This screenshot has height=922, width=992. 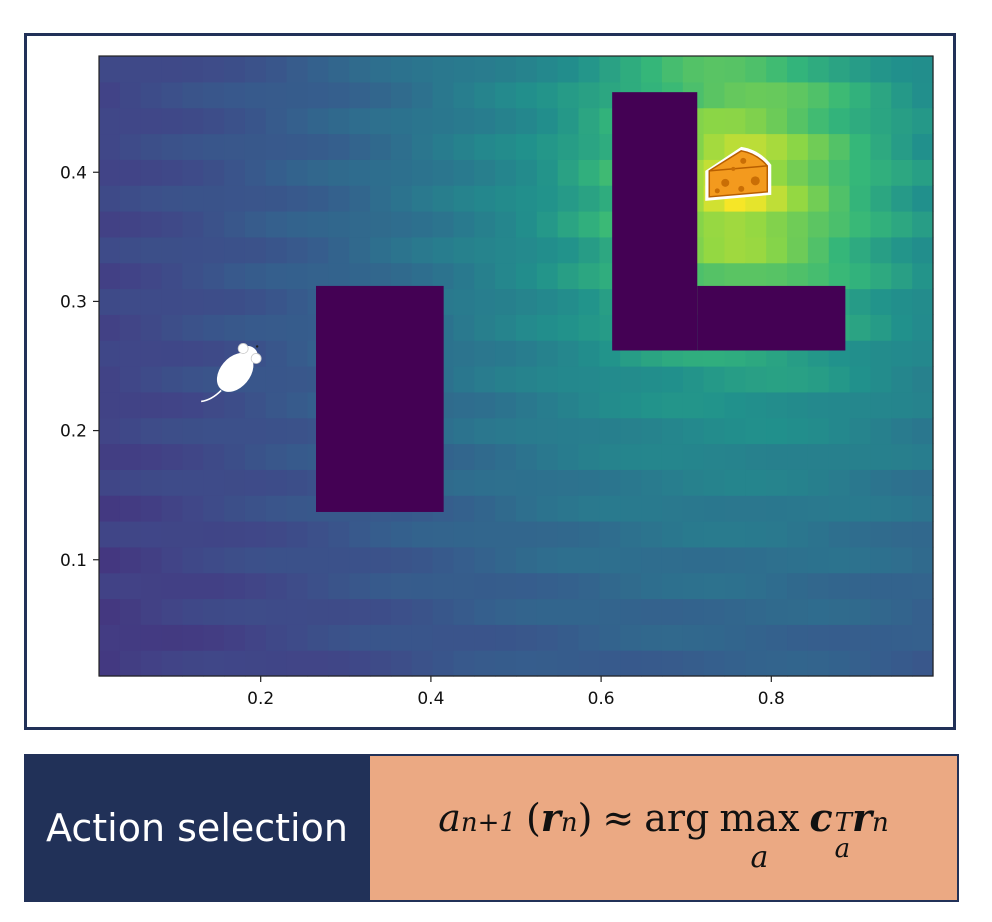 What do you see at coordinates (488, 822) in the screenshot?
I see `formula-a-subscript: n+1` at bounding box center [488, 822].